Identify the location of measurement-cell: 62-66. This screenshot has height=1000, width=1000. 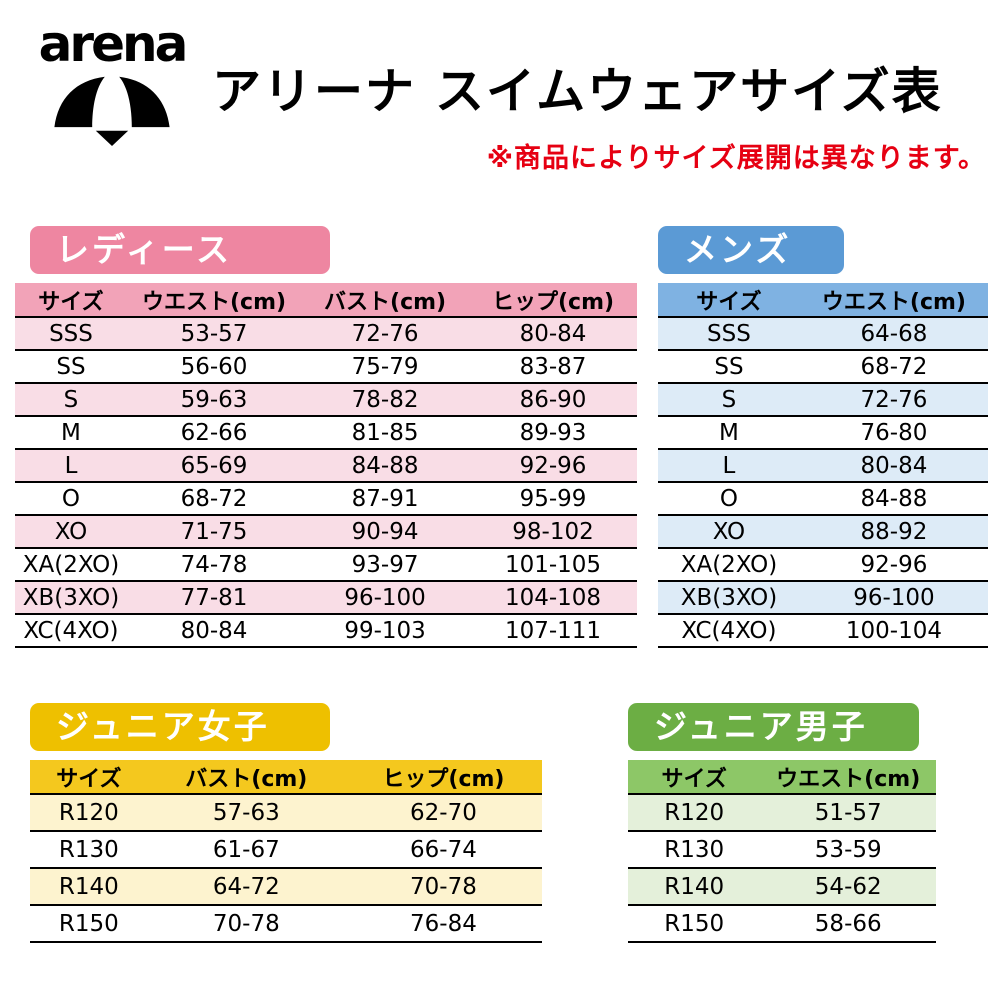
(214, 433).